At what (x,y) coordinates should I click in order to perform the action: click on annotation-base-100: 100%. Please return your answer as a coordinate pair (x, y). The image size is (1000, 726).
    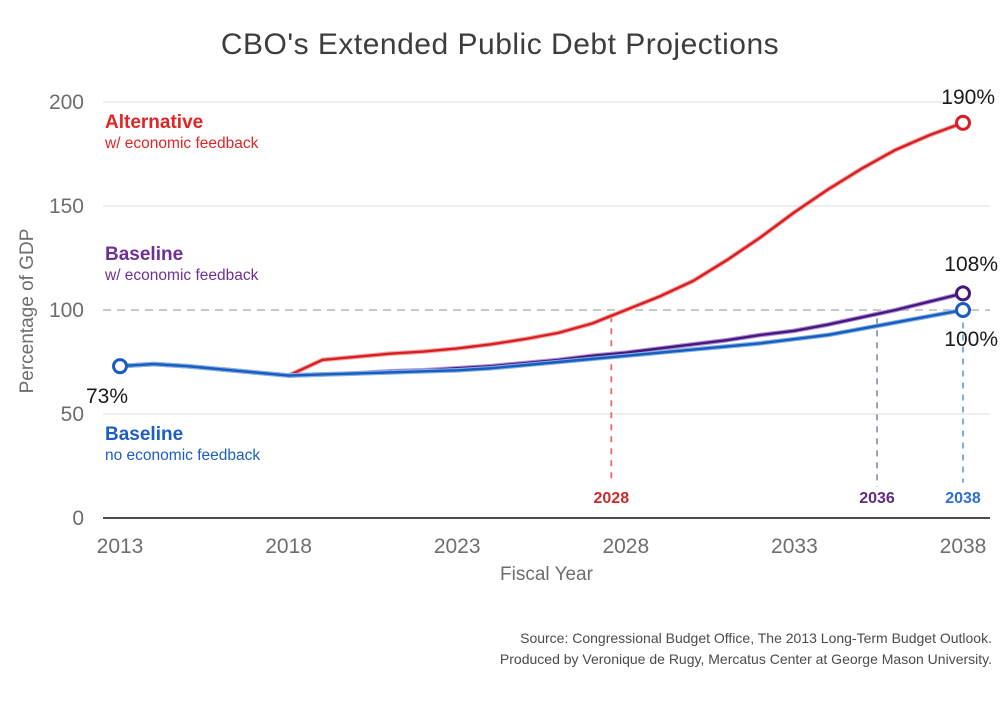
    Looking at the image, I should click on (971, 339).